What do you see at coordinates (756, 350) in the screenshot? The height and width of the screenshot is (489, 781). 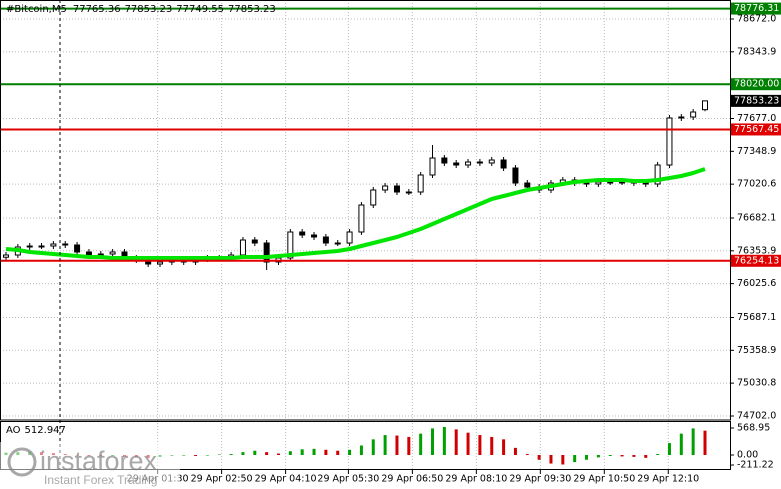 I see `y-tick-label: 75358.9` at bounding box center [756, 350].